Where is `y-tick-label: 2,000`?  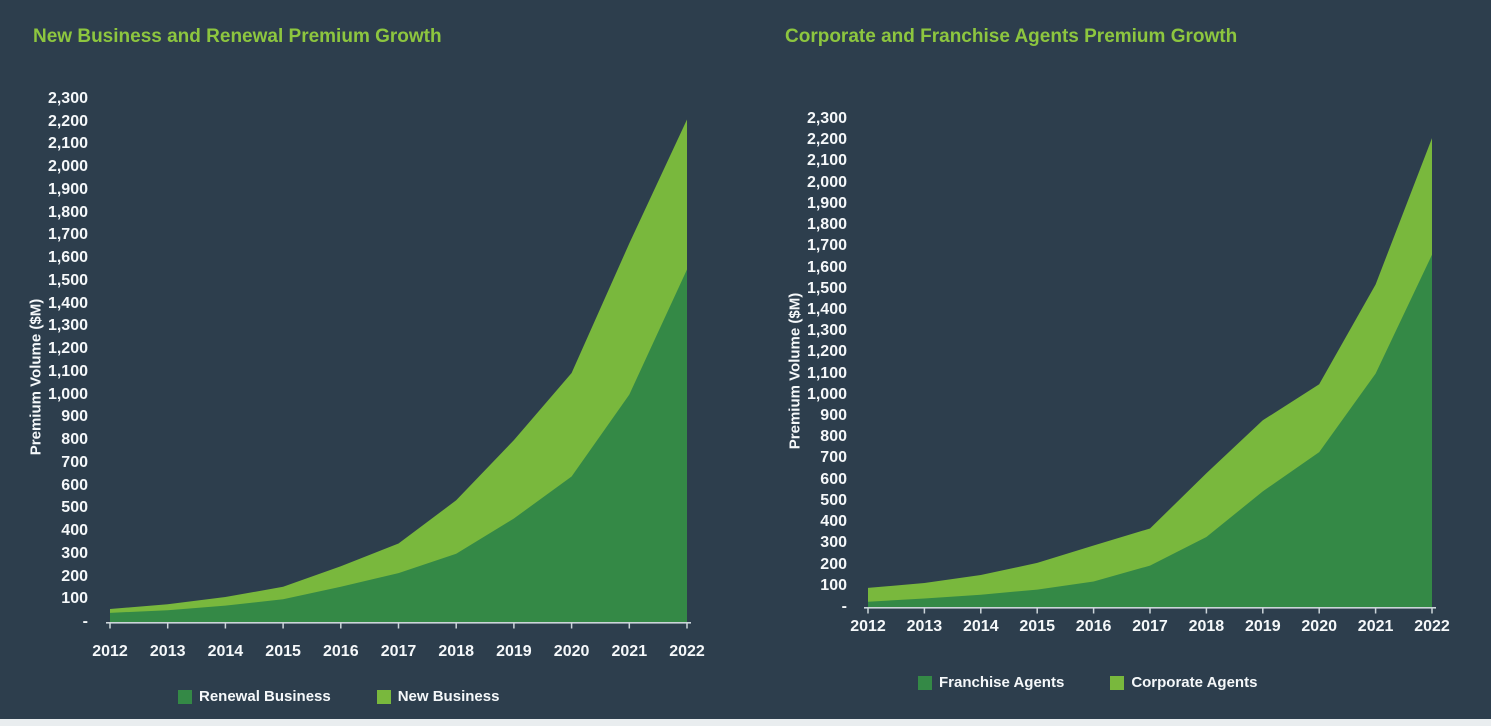 y-tick-label: 2,000 is located at coordinates (67, 167).